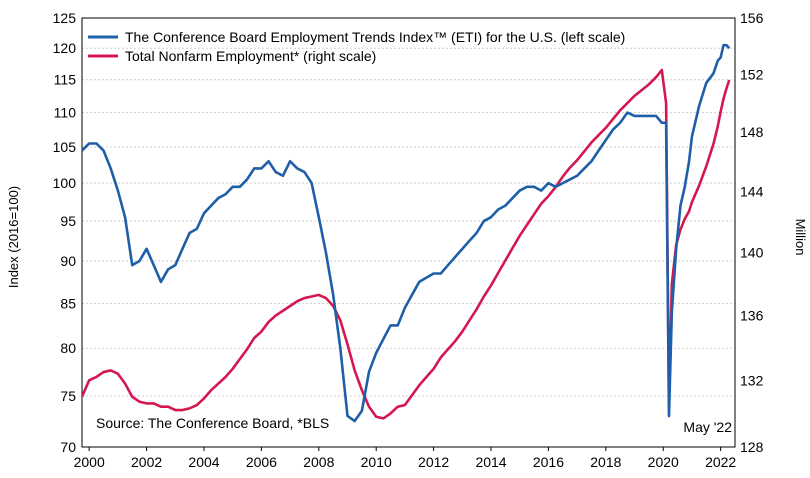  Describe the element at coordinates (752, 18) in the screenshot. I see `right-y-tick-7: 156` at that location.